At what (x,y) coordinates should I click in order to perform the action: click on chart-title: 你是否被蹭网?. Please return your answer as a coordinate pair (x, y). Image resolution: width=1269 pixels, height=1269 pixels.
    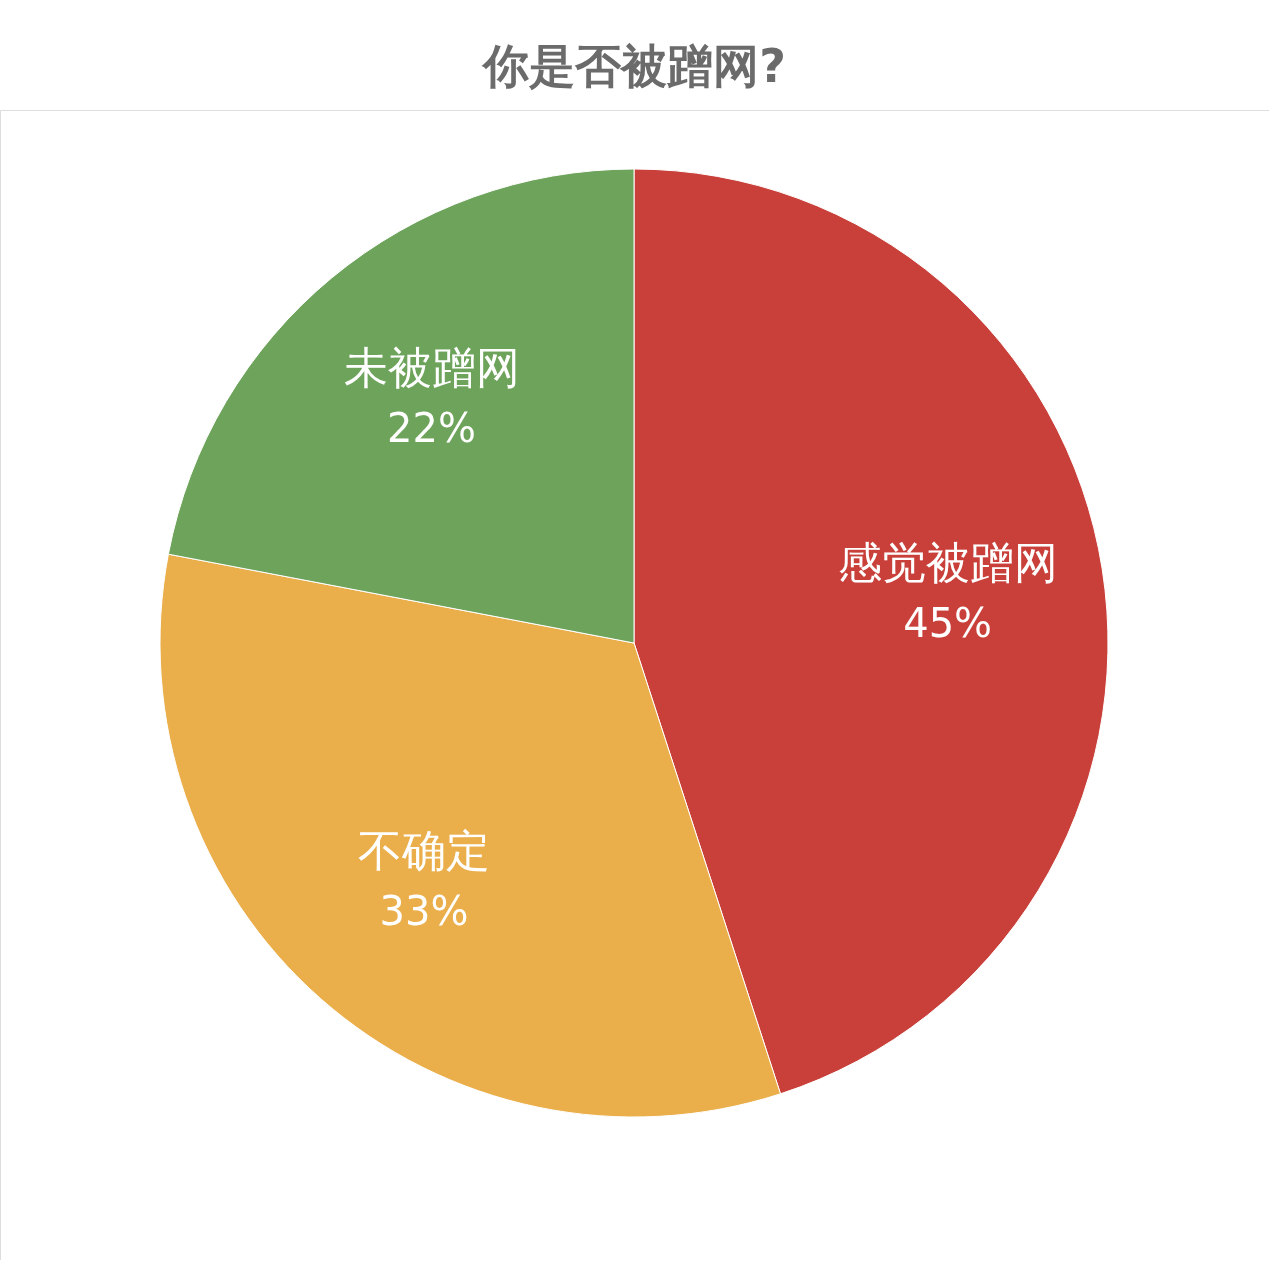
    Looking at the image, I should click on (633, 66).